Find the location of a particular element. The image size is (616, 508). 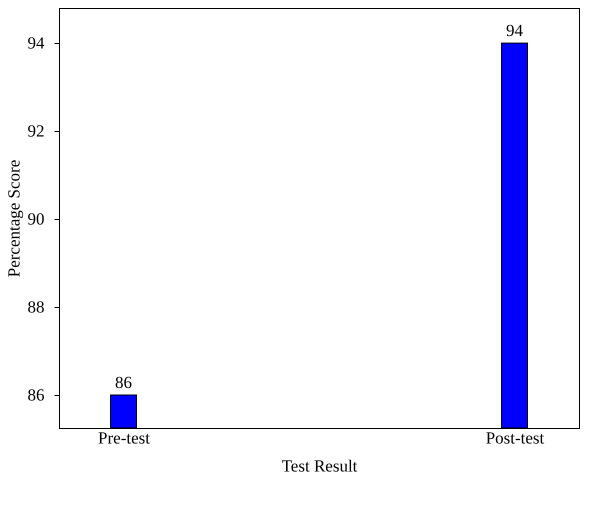

y-tick-label: 94 is located at coordinates (36, 43).